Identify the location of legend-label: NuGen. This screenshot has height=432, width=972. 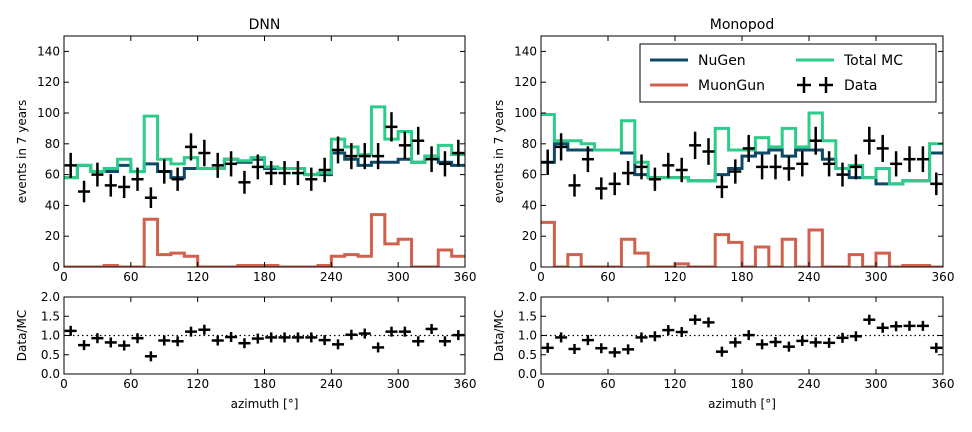
(722, 61).